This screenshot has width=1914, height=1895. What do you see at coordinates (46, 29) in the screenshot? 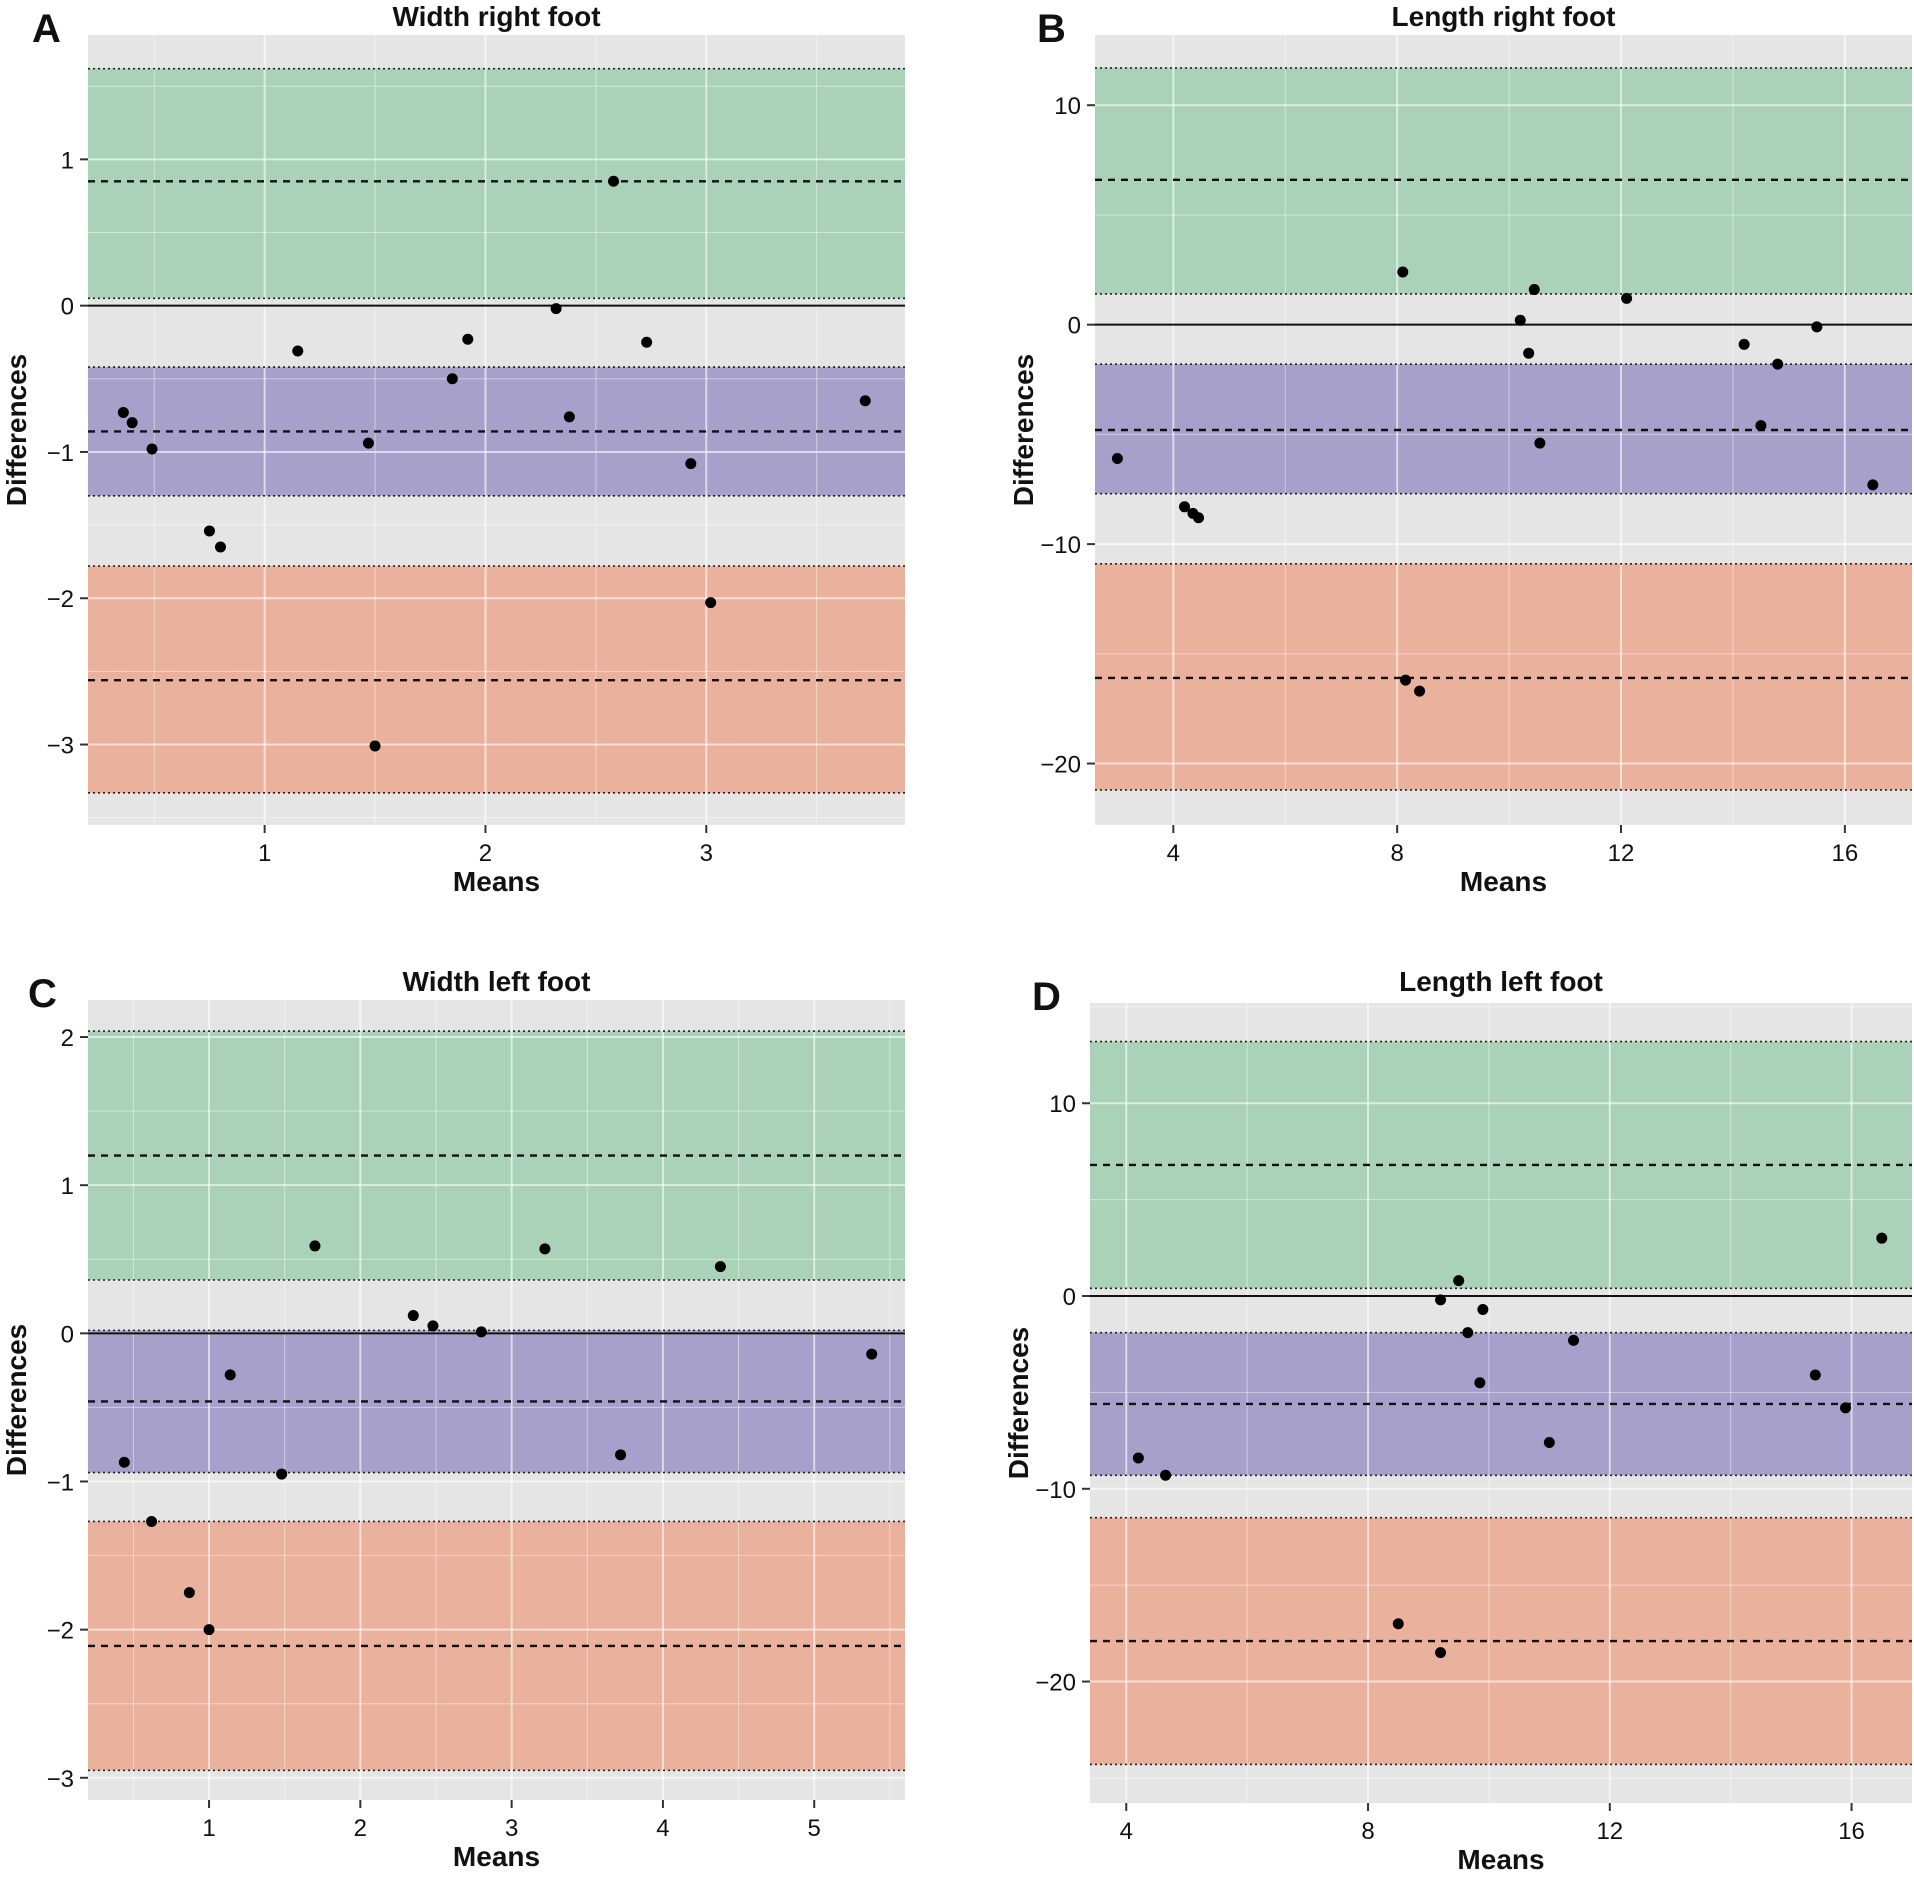
I see `panel-letter: A` at bounding box center [46, 29].